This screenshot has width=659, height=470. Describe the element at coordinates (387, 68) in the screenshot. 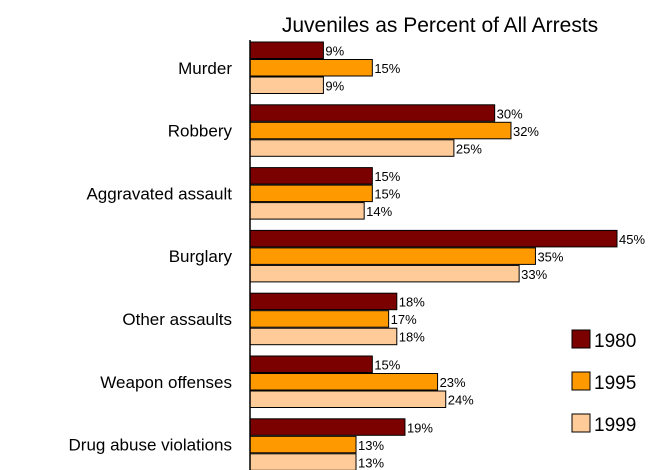

I see `data-label-murder-1995: 15%` at that location.